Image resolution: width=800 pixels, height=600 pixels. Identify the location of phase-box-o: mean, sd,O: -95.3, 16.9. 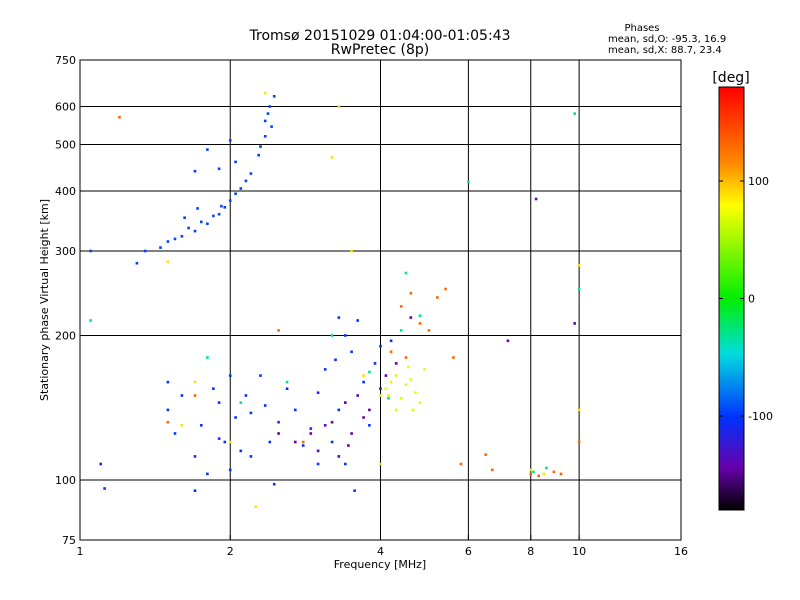
(667, 39).